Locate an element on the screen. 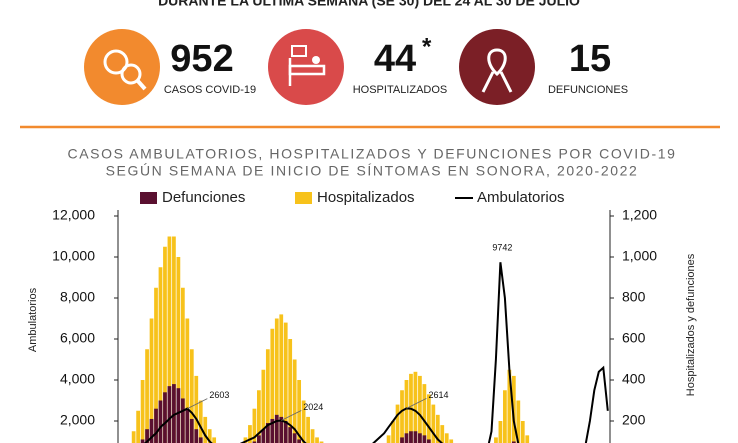  y-tick-label: 6,000 is located at coordinates (77, 338).